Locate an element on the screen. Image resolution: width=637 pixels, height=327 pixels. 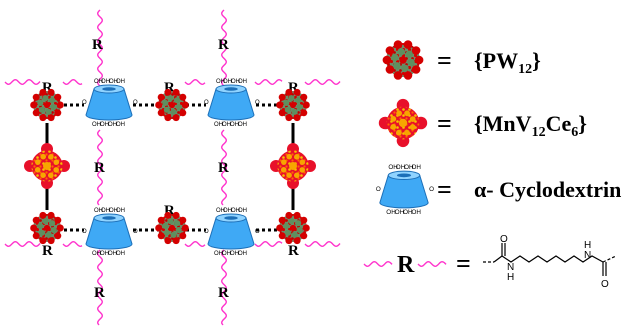
wavy-line-row1-c is located at coordinates (268, 82).